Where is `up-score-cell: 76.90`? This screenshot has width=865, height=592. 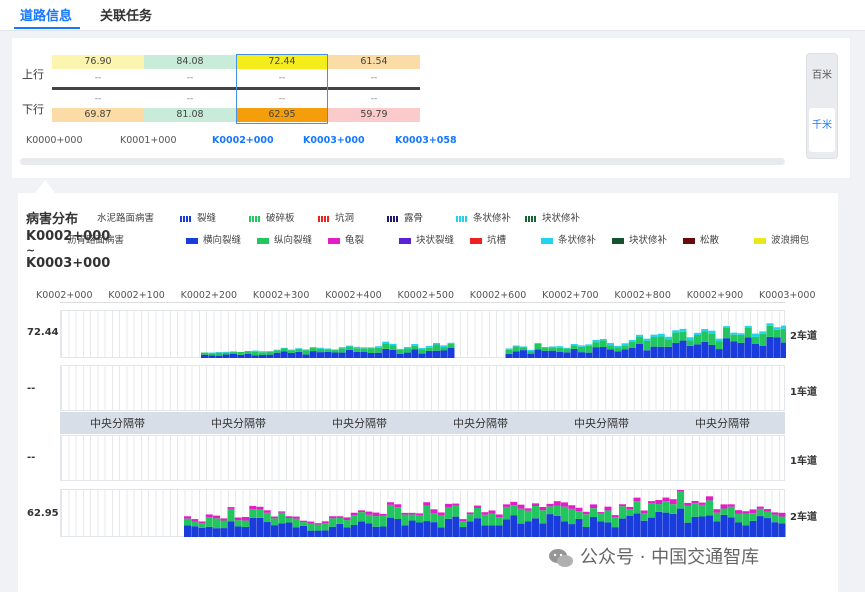
up-score-cell: 76.90 is located at coordinates (98, 62).